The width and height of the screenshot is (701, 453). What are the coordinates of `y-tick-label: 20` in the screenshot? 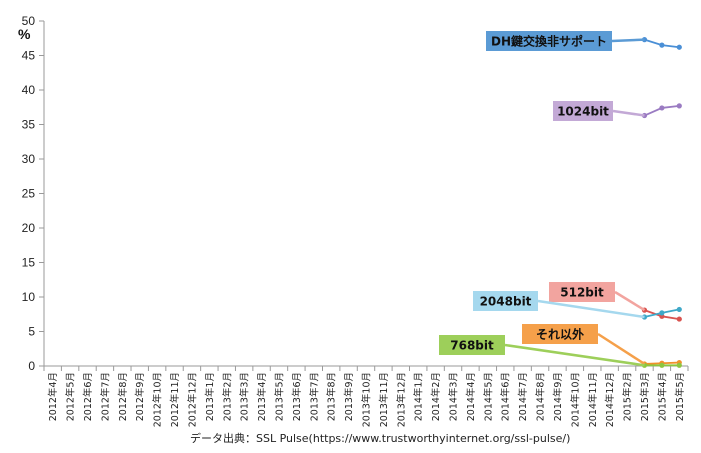 It's located at (29, 228).